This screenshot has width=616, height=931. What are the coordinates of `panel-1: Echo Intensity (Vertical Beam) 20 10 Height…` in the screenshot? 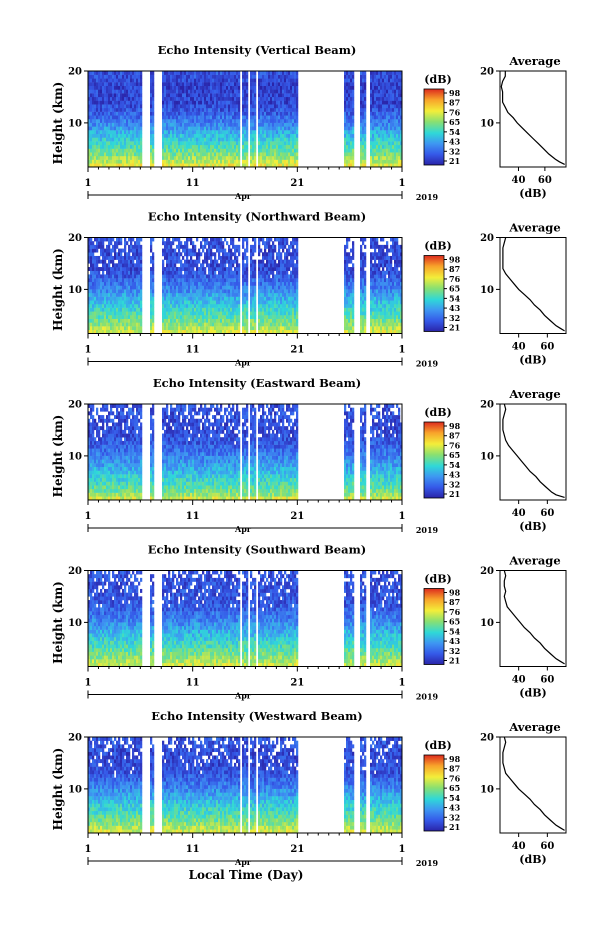 It's located at (309, 122).